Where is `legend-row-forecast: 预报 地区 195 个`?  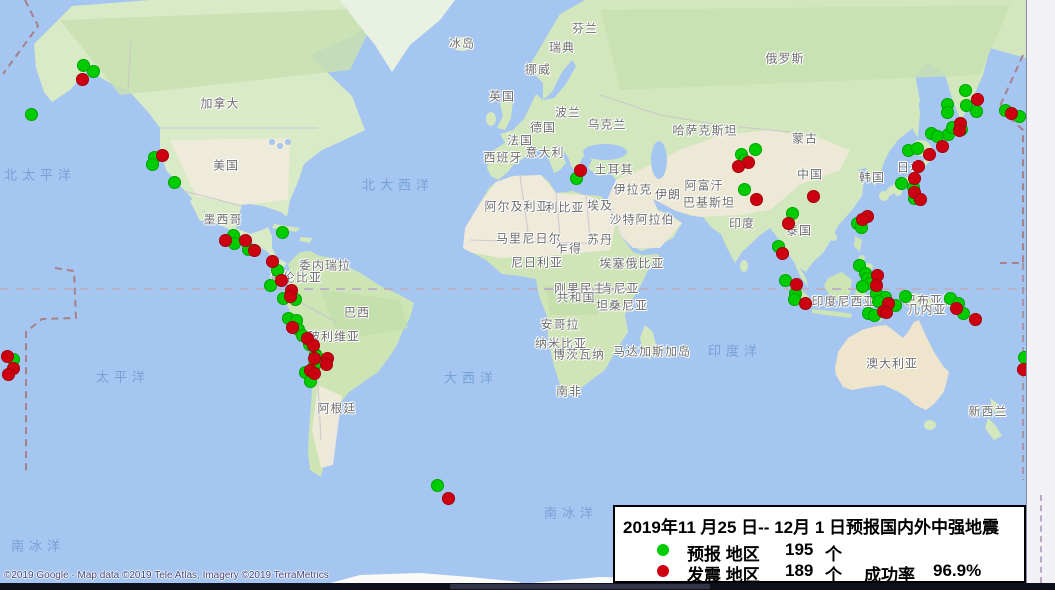 legend-row-forecast: 预报 地区 195 个 is located at coordinates (819, 552).